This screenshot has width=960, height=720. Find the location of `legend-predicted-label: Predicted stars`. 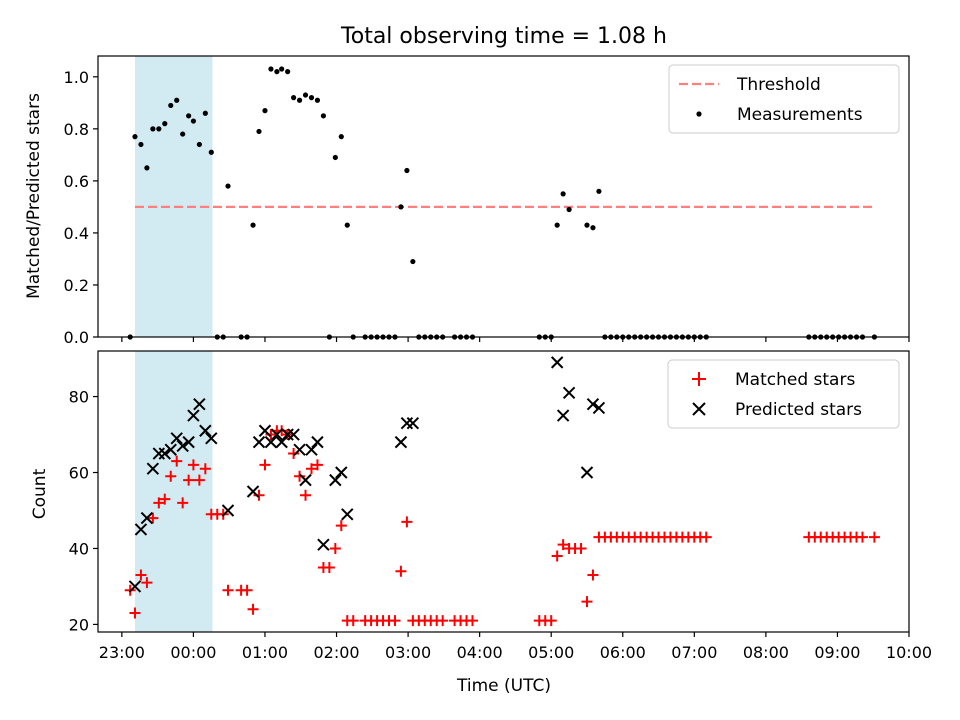

legend-predicted-label: Predicted stars is located at coordinates (798, 410).